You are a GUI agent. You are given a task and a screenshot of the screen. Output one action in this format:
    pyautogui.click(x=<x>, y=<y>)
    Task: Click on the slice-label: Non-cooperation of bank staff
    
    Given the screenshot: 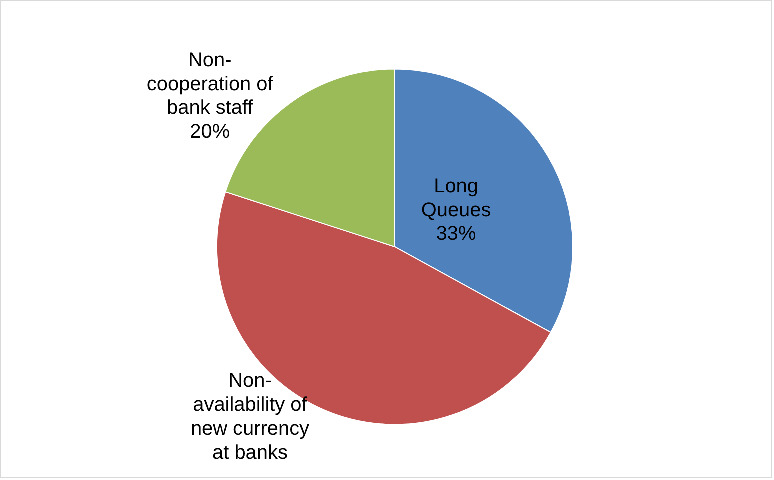 What is the action you would take?
    pyautogui.click(x=210, y=84)
    